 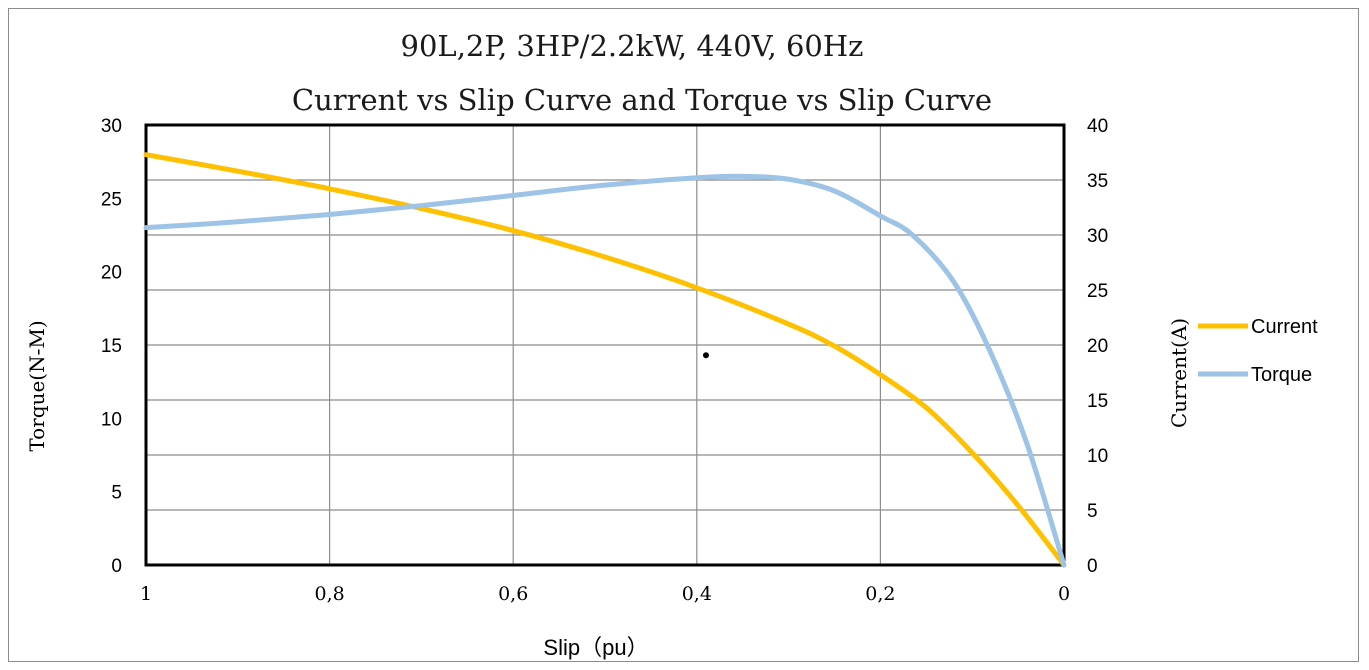 What do you see at coordinates (1179, 373) in the screenshot?
I see `y-axis-right-title: Current(A)` at bounding box center [1179, 373].